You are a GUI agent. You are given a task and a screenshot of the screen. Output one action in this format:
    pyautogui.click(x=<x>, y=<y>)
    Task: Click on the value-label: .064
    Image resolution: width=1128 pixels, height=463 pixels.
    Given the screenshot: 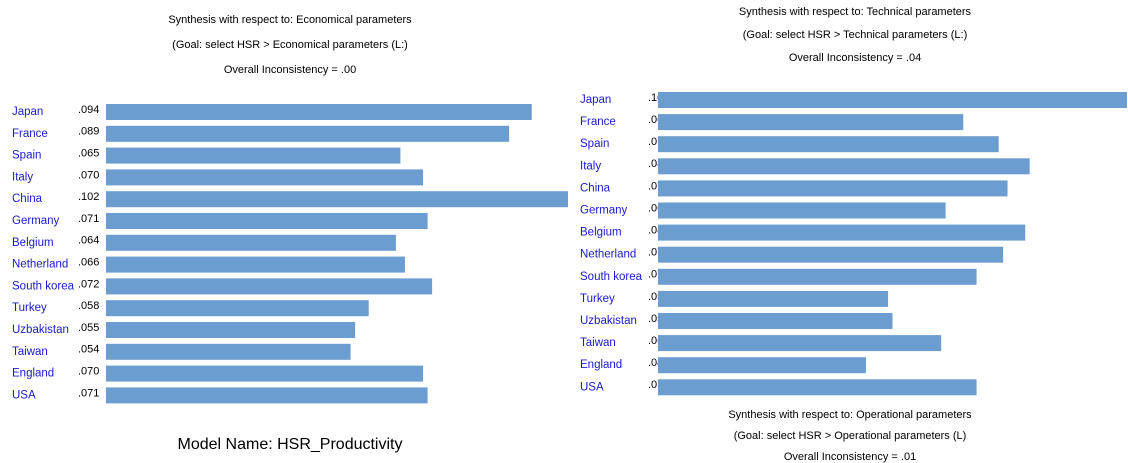 What is the action you would take?
    pyautogui.click(x=88, y=241)
    